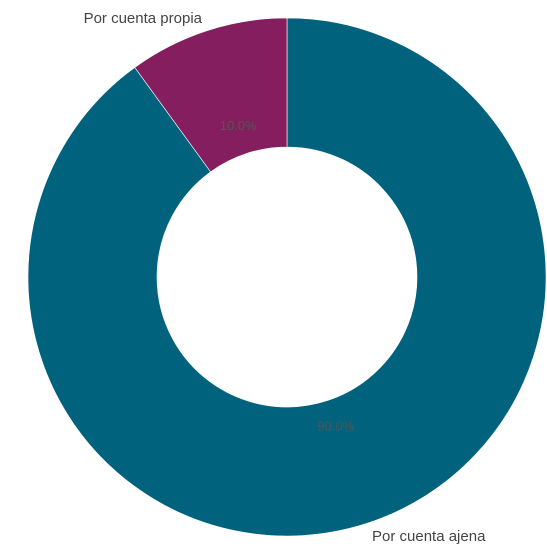  I want to click on slice-value-label: 10.0%, so click(238, 125).